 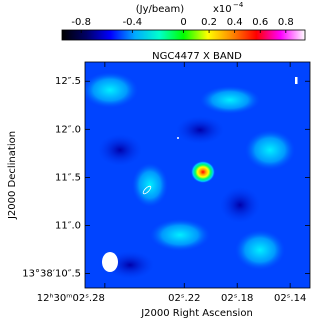 I want to click on colorbar-tick-label: -0.8, so click(x=81, y=22).